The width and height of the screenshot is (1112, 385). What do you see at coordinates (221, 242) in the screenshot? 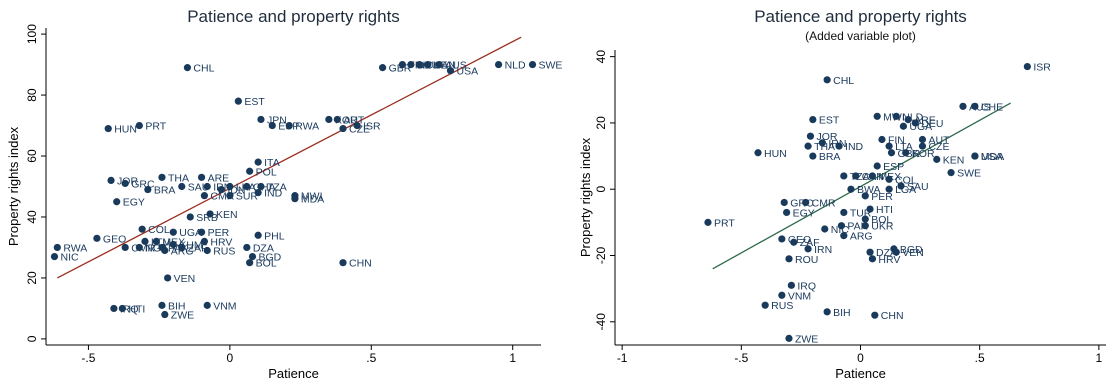
I see `point-label: HRV` at bounding box center [221, 242].